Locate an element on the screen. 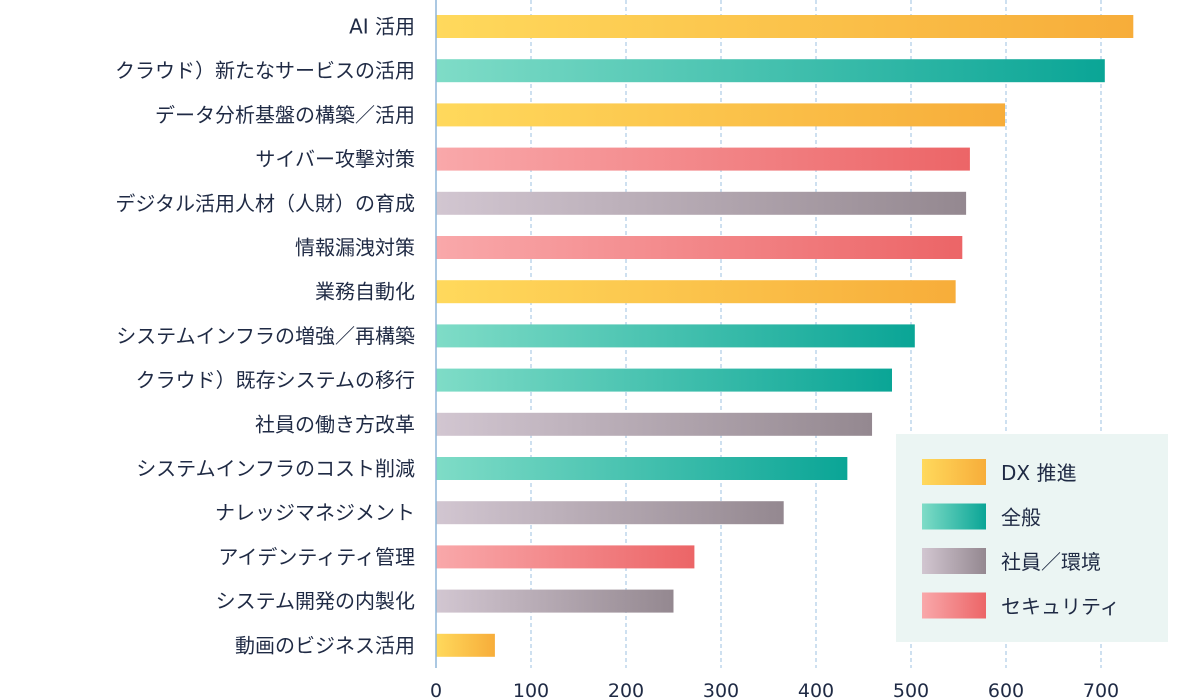 The image size is (1200, 700). x-tick-label: 700 is located at coordinates (1101, 690).